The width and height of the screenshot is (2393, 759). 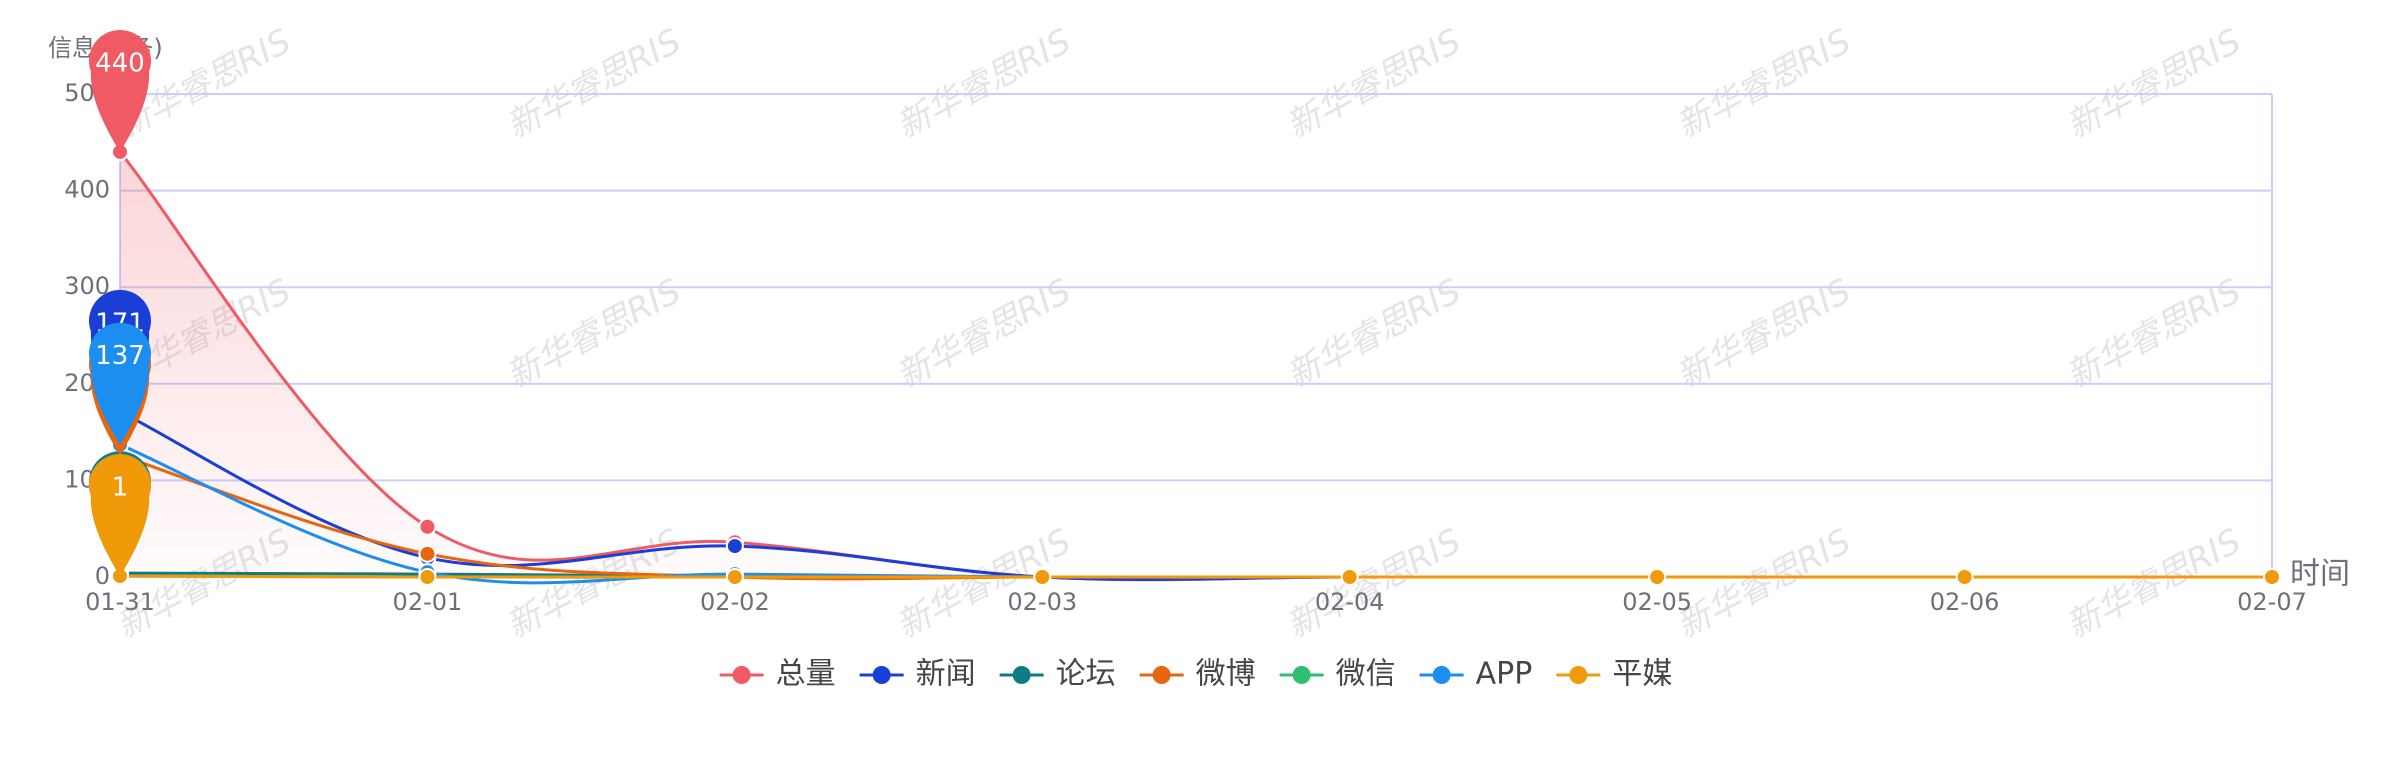 I want to click on y-tick-label: 0, so click(x=102, y=576).